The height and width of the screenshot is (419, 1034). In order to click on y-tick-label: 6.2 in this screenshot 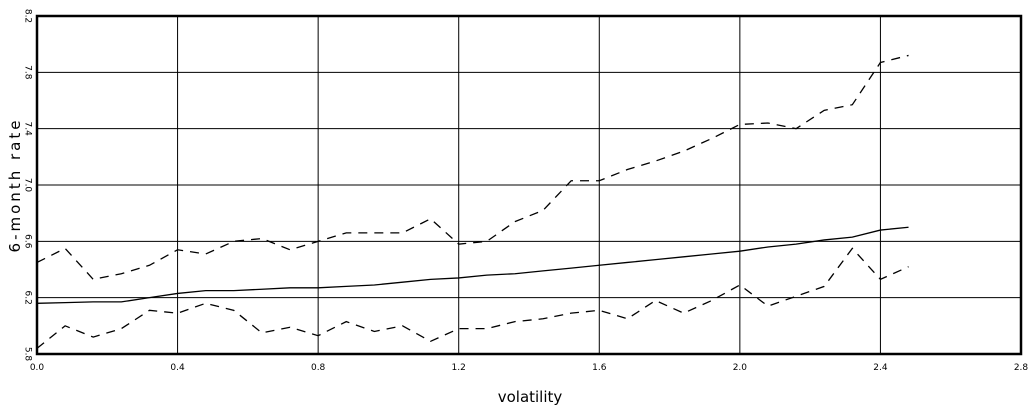, I will do `click(28, 298)`.